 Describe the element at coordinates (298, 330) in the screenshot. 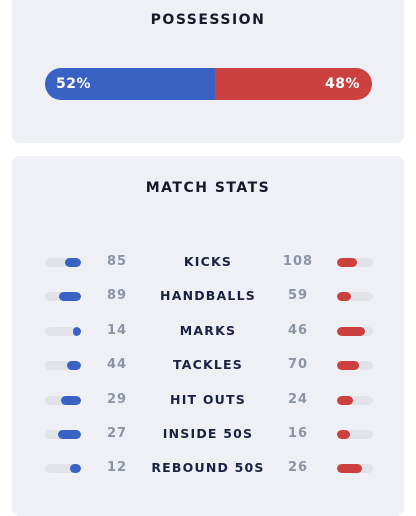

I see `away-value: 46` at that location.